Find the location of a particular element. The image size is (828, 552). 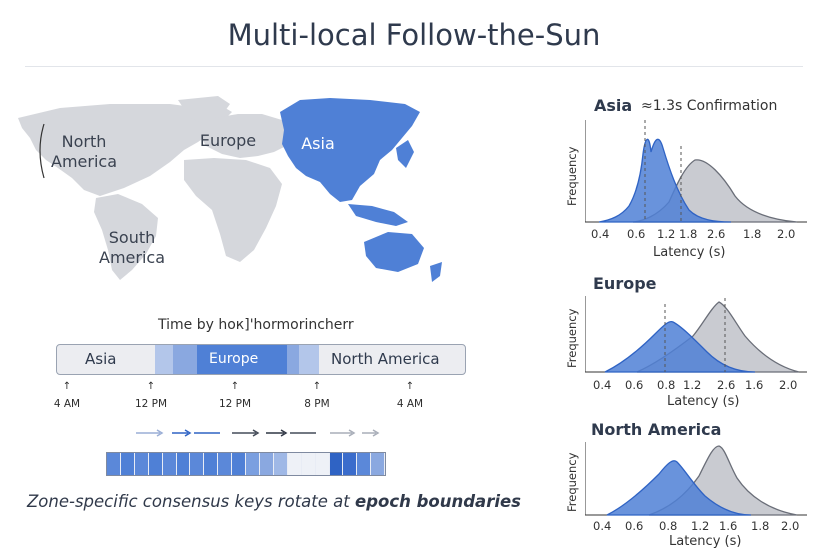

map-south-america is located at coordinates (126, 237).